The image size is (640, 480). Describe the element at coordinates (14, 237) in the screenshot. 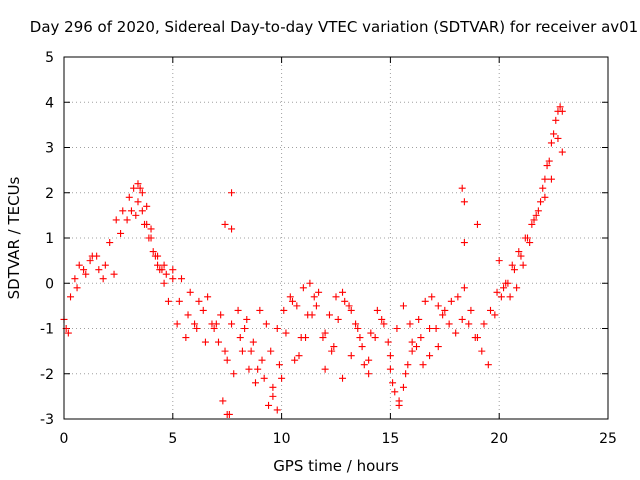

I see `y-axis-label: SDTVAR / TECUs` at that location.